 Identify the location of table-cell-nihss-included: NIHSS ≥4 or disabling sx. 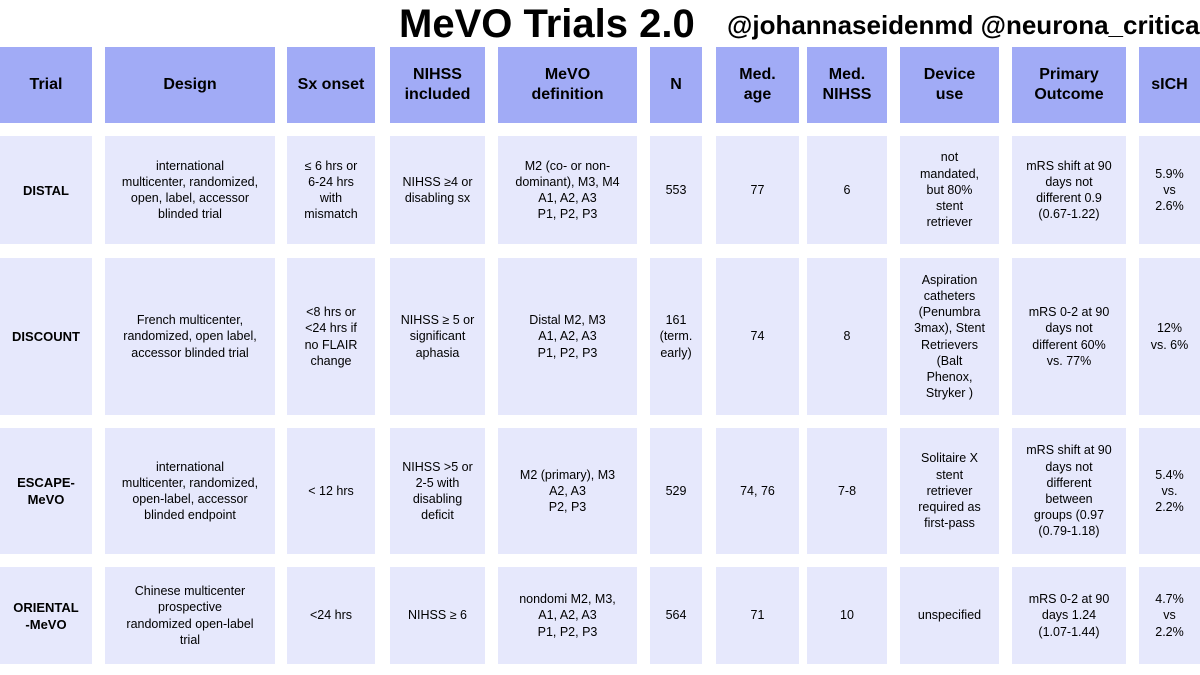
(437, 190).